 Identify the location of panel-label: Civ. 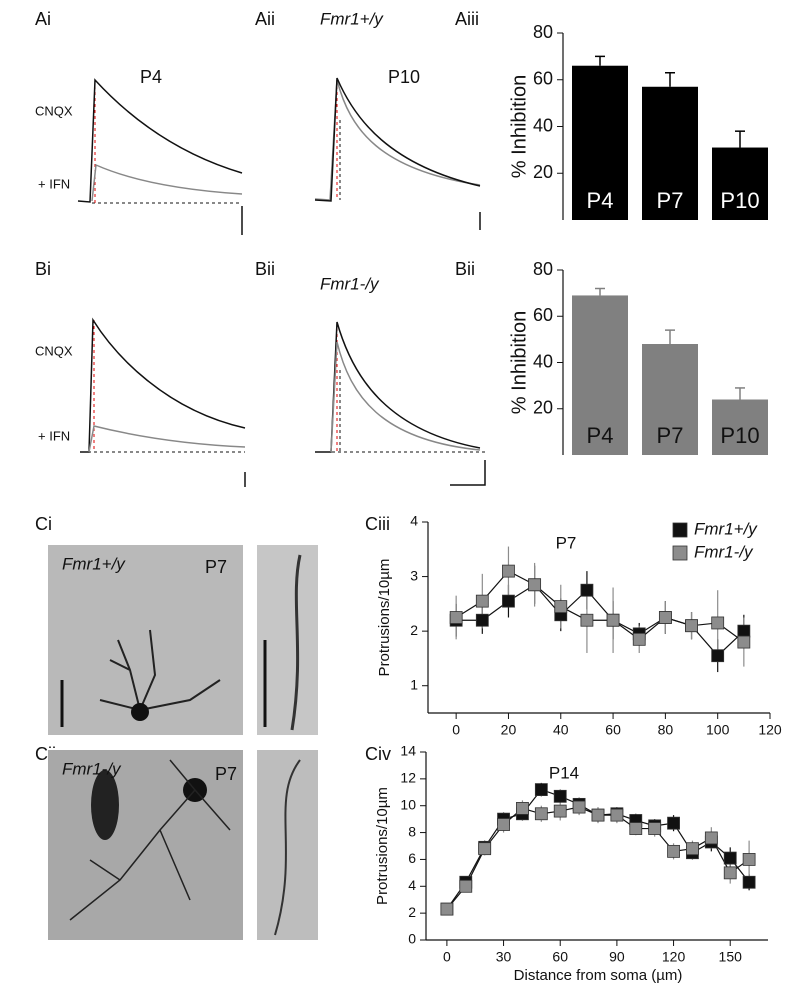
(378, 754).